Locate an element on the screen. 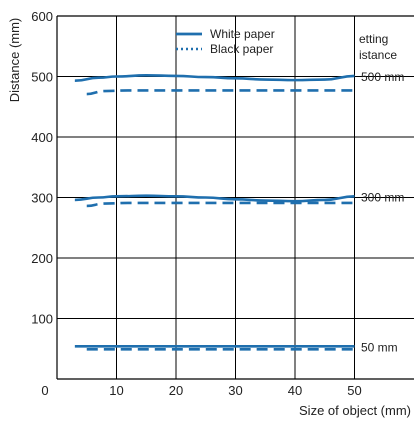 The height and width of the screenshot is (422, 414). side-title-line: etting is located at coordinates (373, 39).